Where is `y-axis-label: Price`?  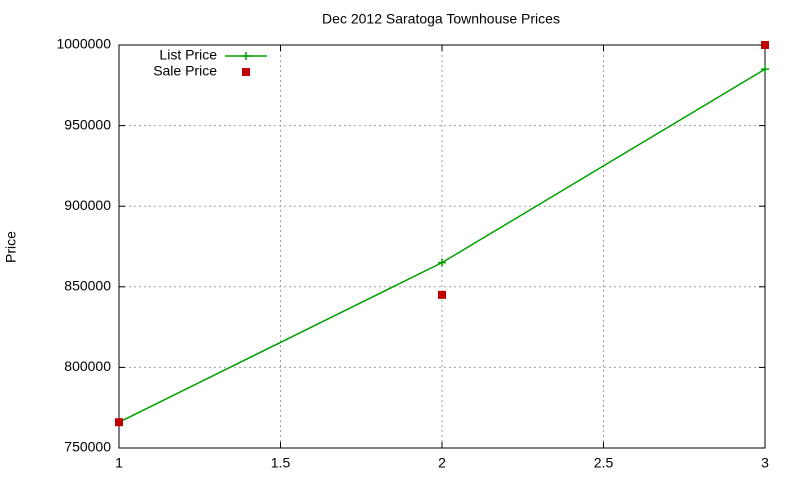
y-axis-label: Price is located at coordinates (11, 247).